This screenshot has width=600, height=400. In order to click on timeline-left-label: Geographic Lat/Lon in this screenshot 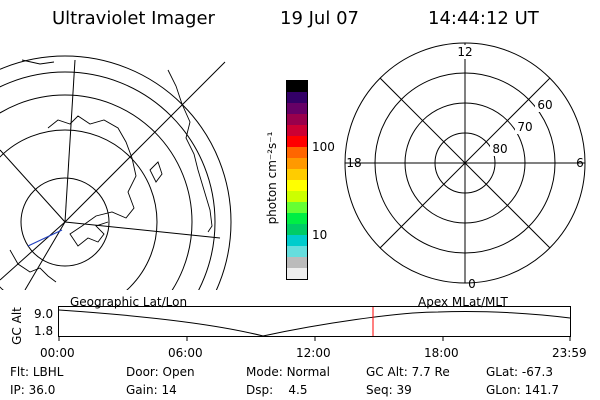, I will do `click(129, 302)`.